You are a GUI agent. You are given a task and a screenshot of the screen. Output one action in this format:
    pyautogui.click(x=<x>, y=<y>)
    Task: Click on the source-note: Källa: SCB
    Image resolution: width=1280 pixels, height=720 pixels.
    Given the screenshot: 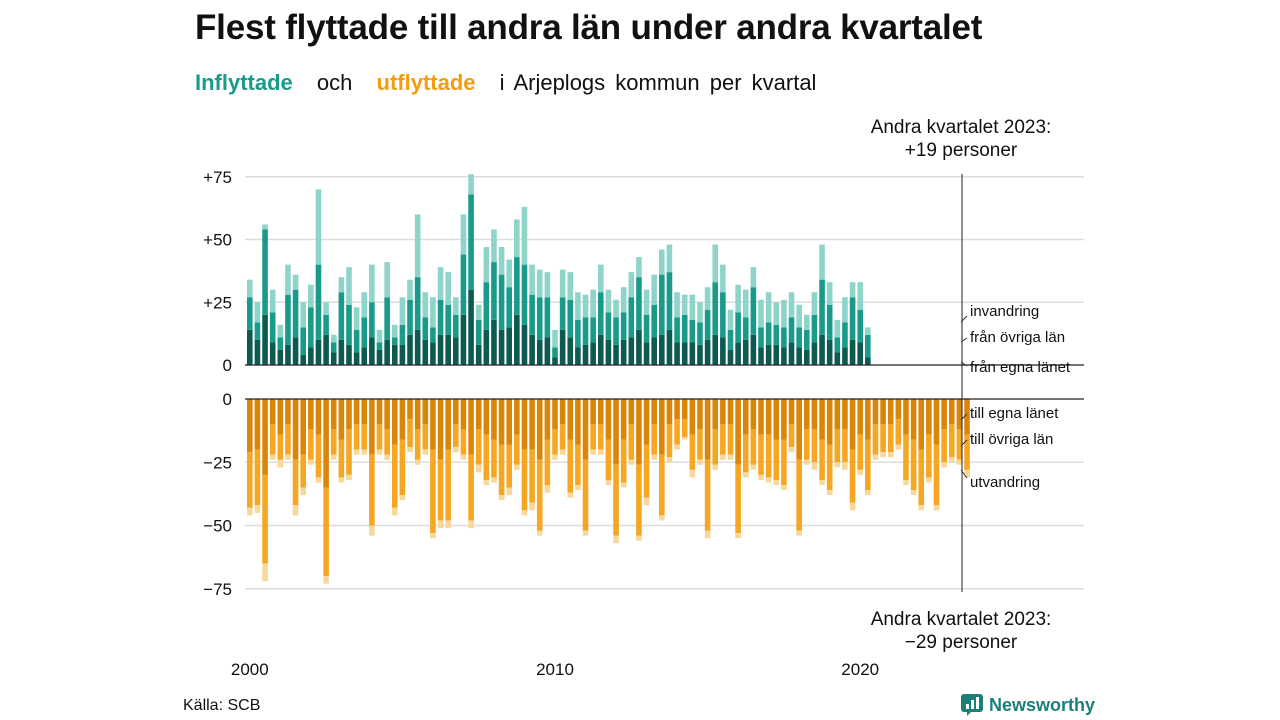 What is the action you would take?
    pyautogui.click(x=222, y=705)
    